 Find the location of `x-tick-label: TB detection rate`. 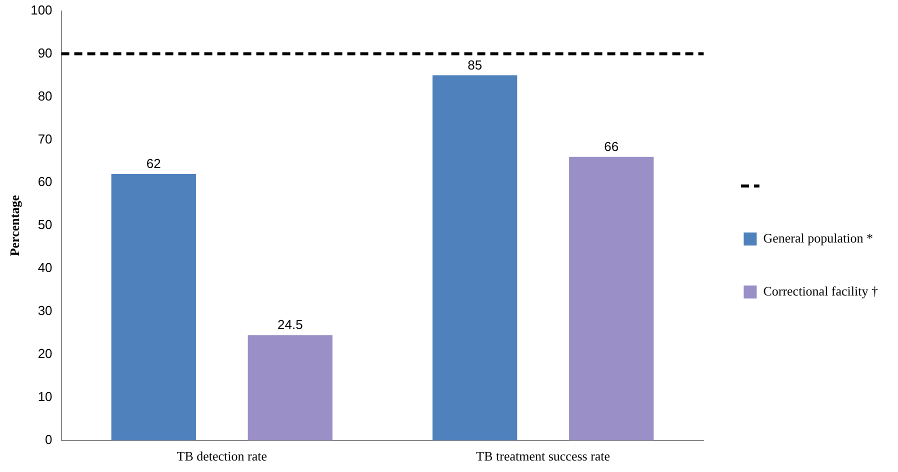

x-tick-label: TB detection rate is located at coordinates (222, 456).